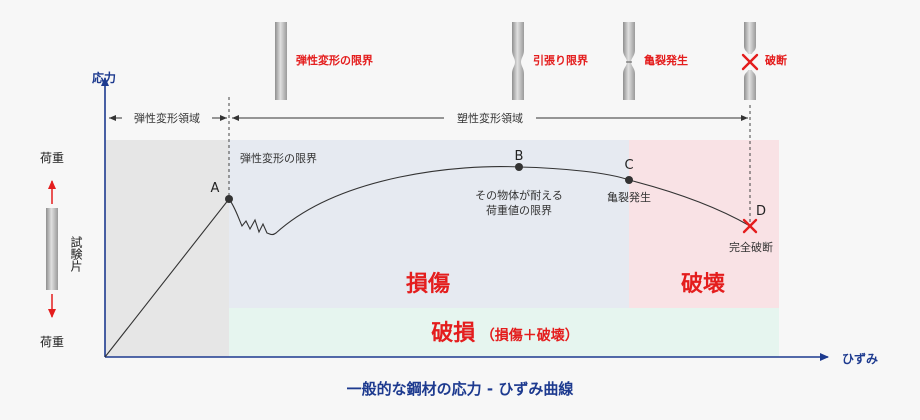 This screenshot has width=920, height=420. I want to click on point-c-note: 亀裂発生, so click(629, 197).